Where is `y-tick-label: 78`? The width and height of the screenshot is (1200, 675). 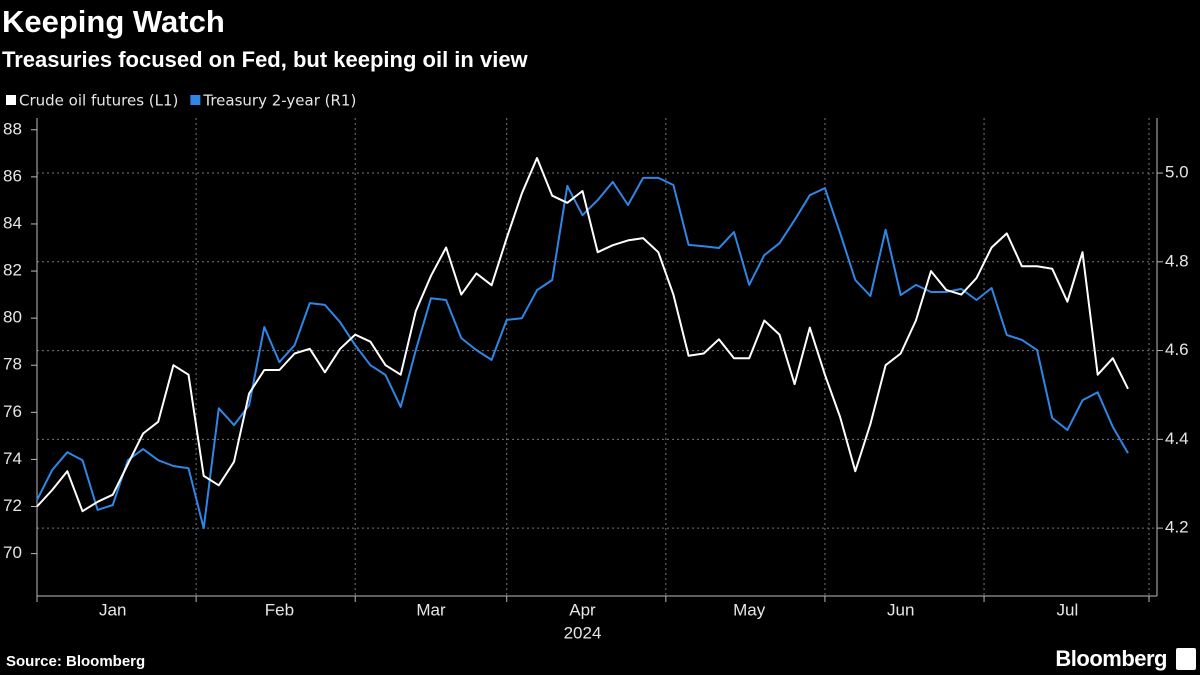
y-tick-label: 78 is located at coordinates (12, 364).